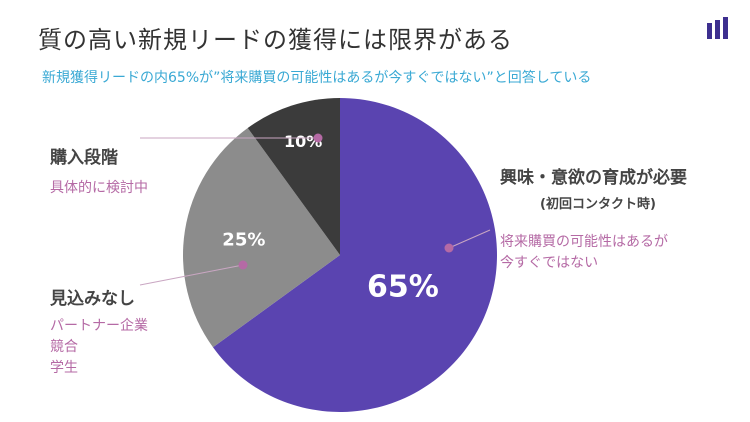  Describe the element at coordinates (303, 141) in the screenshot. I see `pie-slice-label: 10%` at that location.